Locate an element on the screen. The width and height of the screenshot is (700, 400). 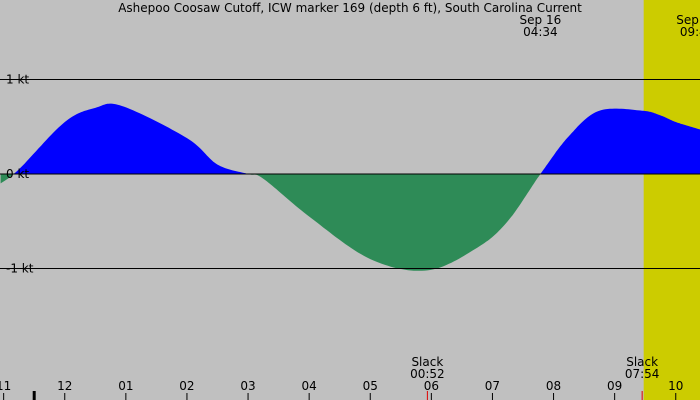
y-tick-label: 0 kt is located at coordinates (17, 174).